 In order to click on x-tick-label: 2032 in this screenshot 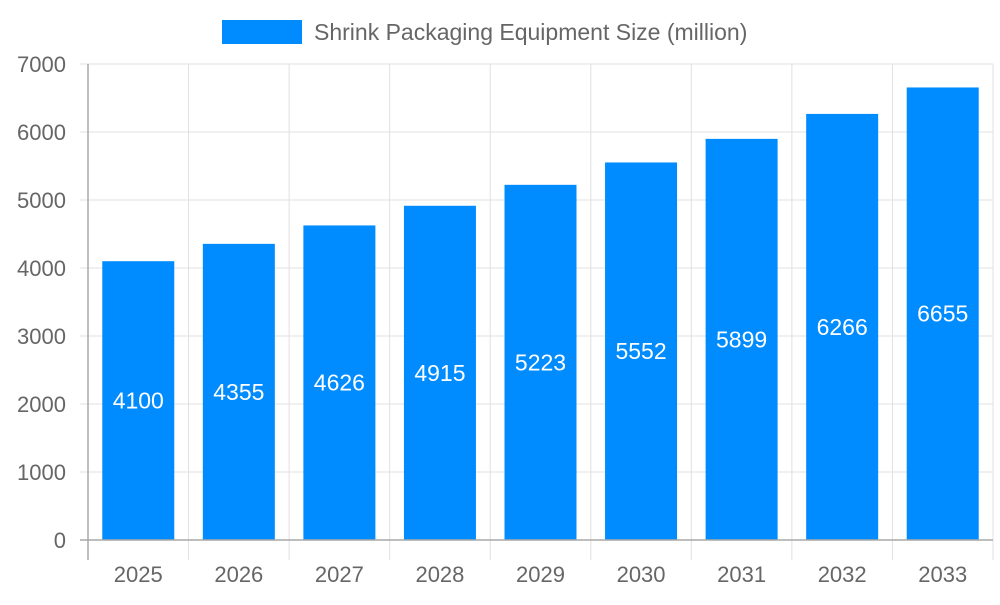, I will do `click(842, 574)`.